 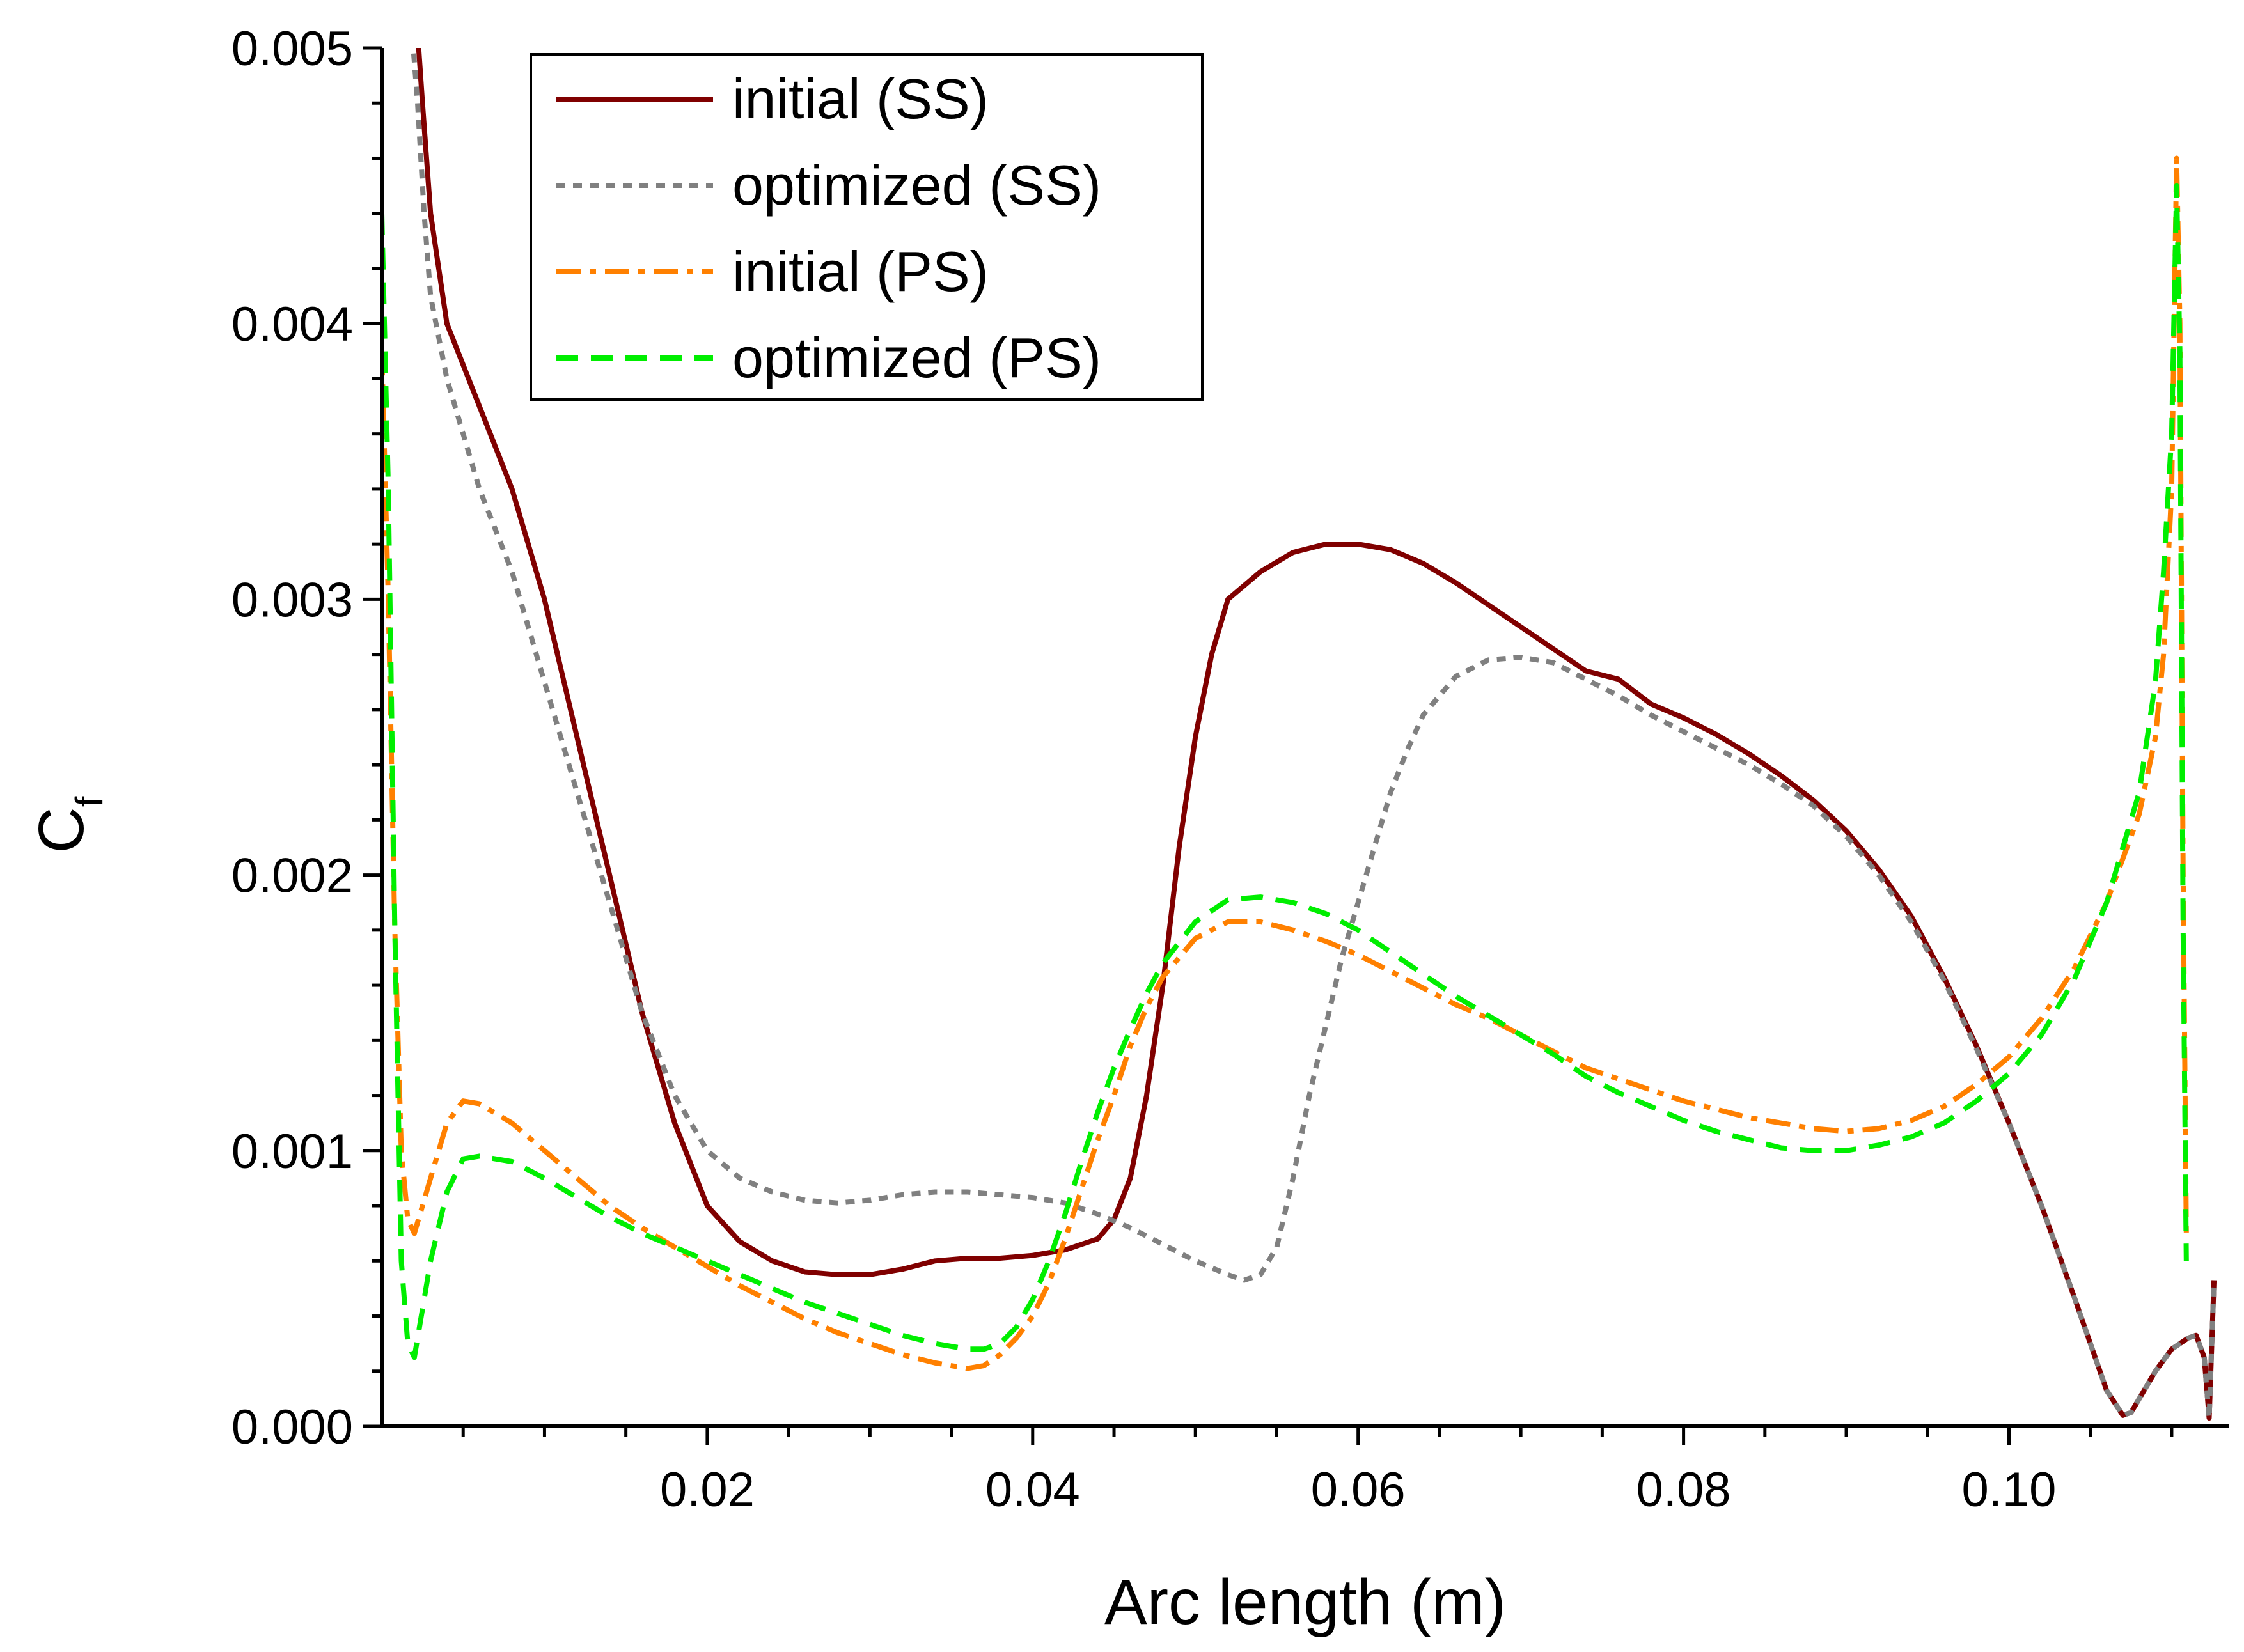 What do you see at coordinates (916, 358) in the screenshot?
I see `legend-label-3: optimized (PS)` at bounding box center [916, 358].